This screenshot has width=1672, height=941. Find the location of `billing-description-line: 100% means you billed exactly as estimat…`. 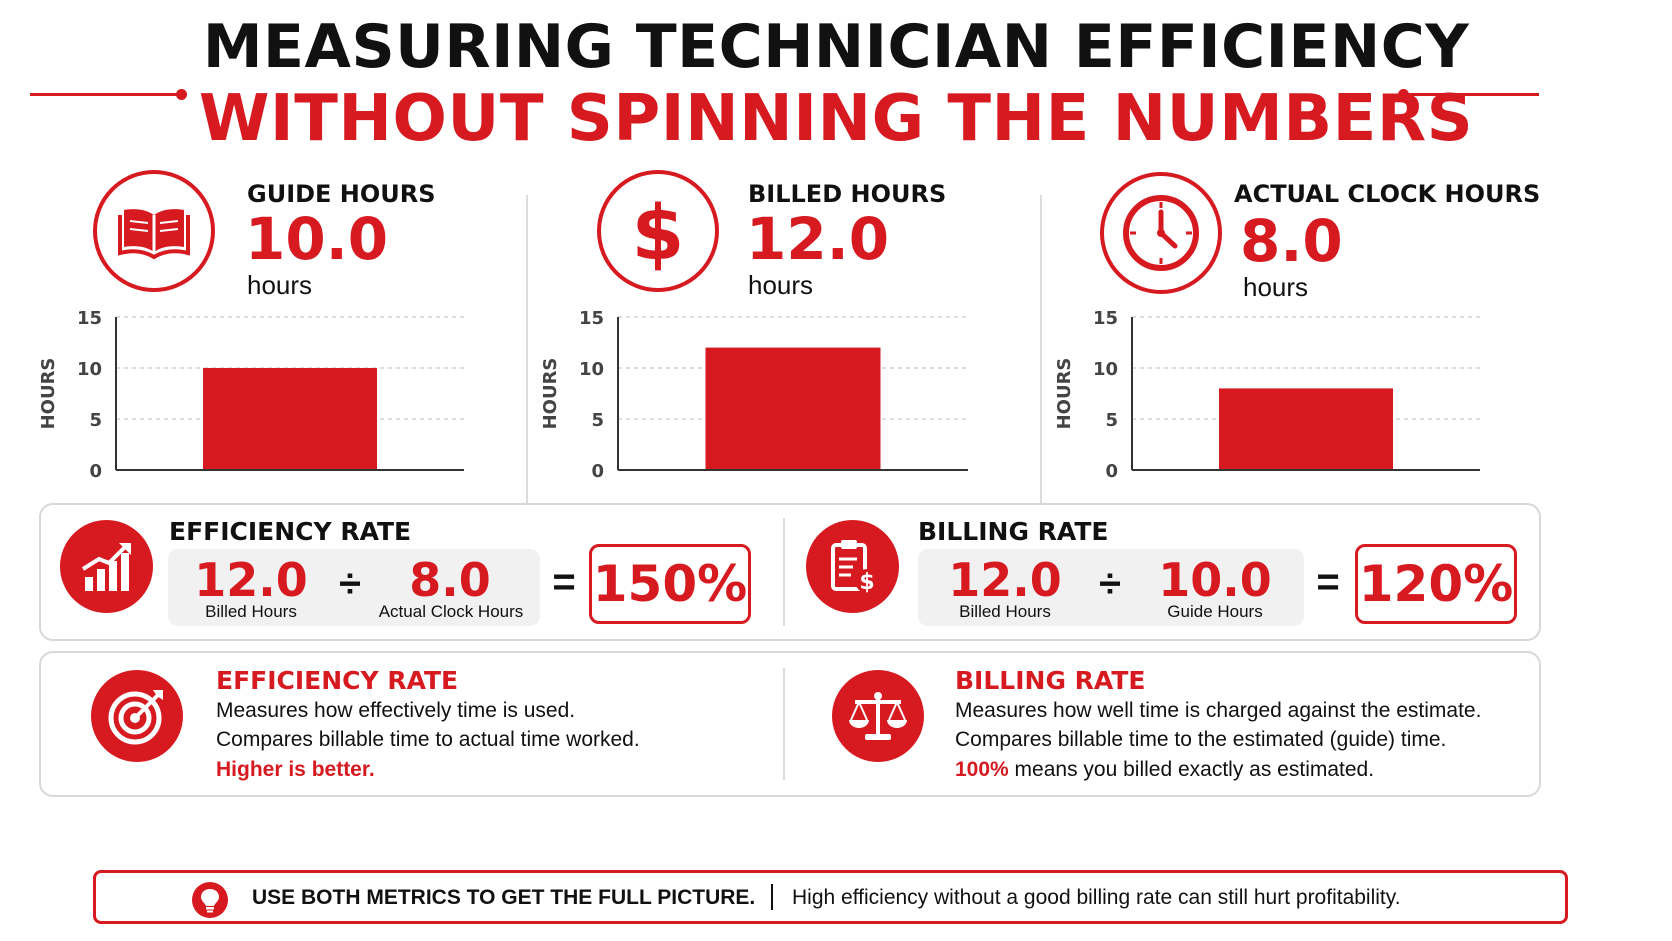

billing-description-line: 100% means you billed exactly as estimat… is located at coordinates (1164, 770).